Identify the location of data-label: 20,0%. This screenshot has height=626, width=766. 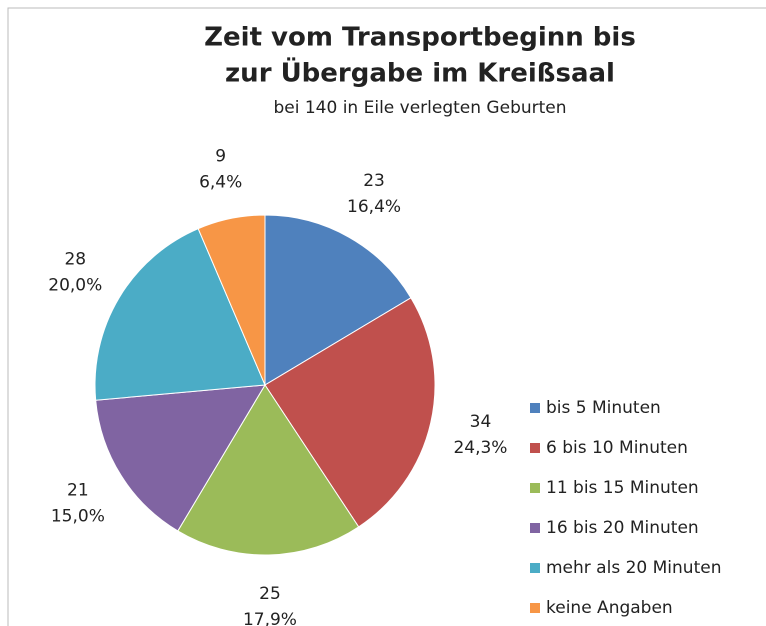
(75, 286).